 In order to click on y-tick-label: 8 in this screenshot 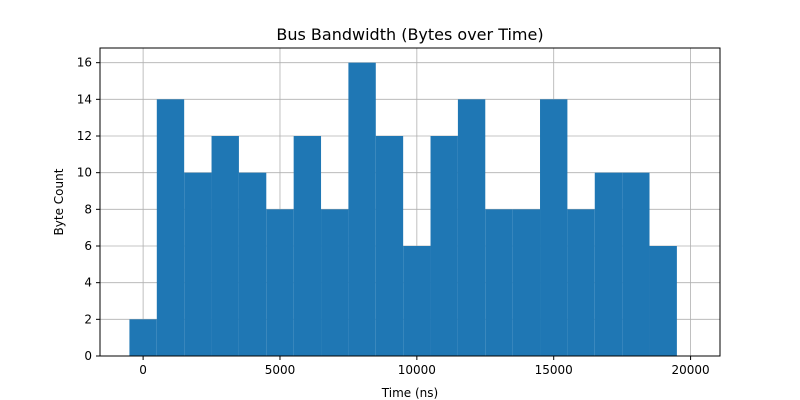, I will do `click(88, 209)`.